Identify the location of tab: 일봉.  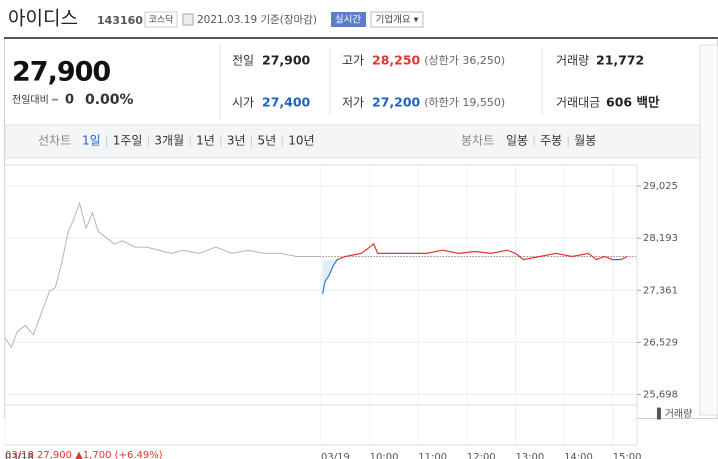
(517, 141).